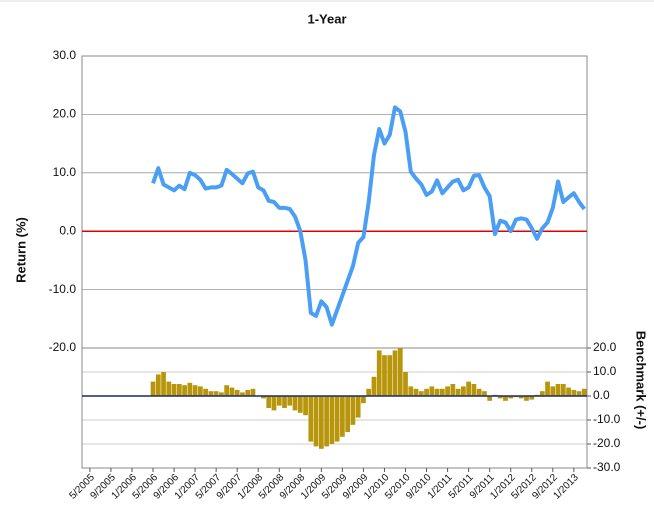 This screenshot has height=518, width=654. I want to click on y2-tick-label: -20.0, so click(607, 443).